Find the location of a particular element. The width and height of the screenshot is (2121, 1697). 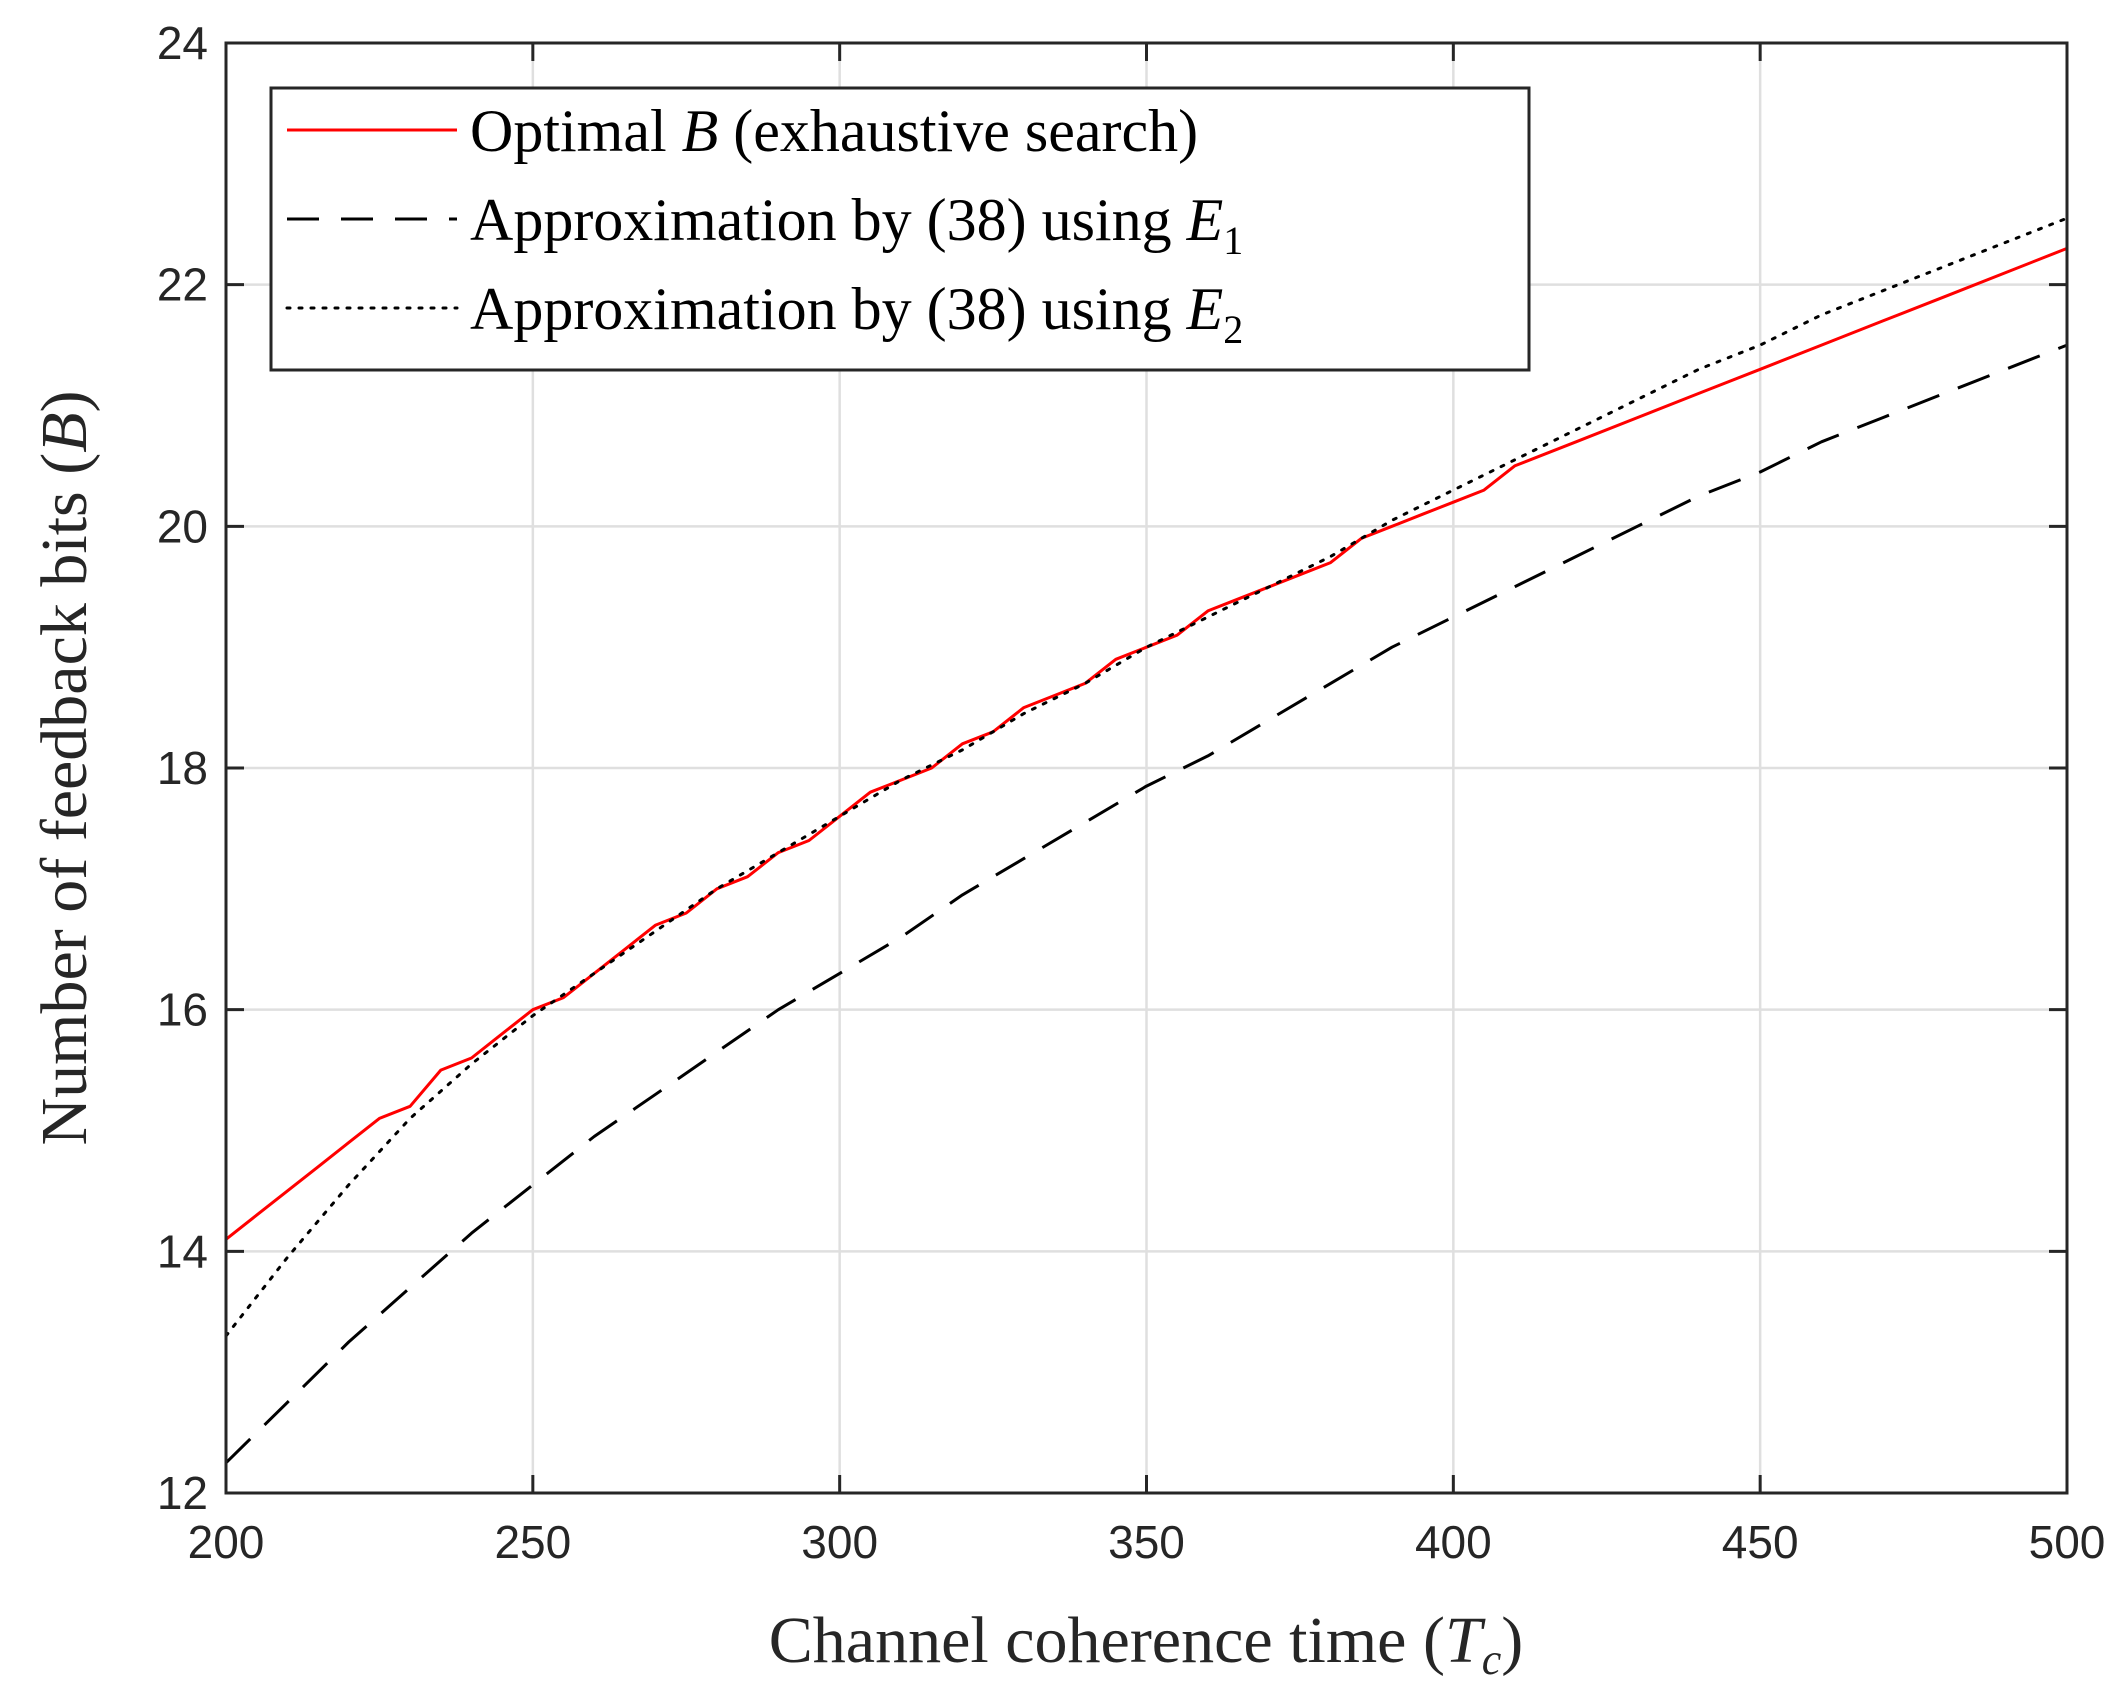

x-axis-title: Channel coherence time (Tc) is located at coordinates (1146, 1644).